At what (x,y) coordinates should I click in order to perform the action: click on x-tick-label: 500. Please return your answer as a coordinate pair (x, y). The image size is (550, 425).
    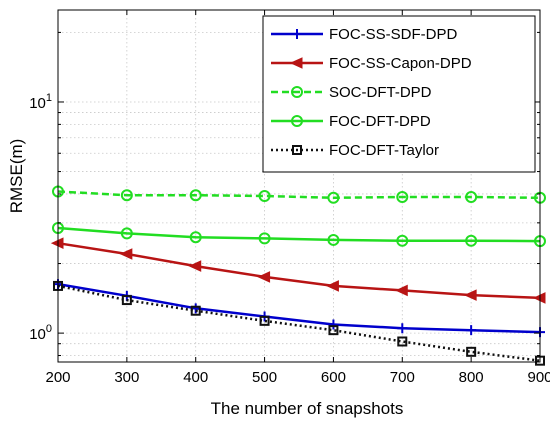
    Looking at the image, I should click on (264, 377).